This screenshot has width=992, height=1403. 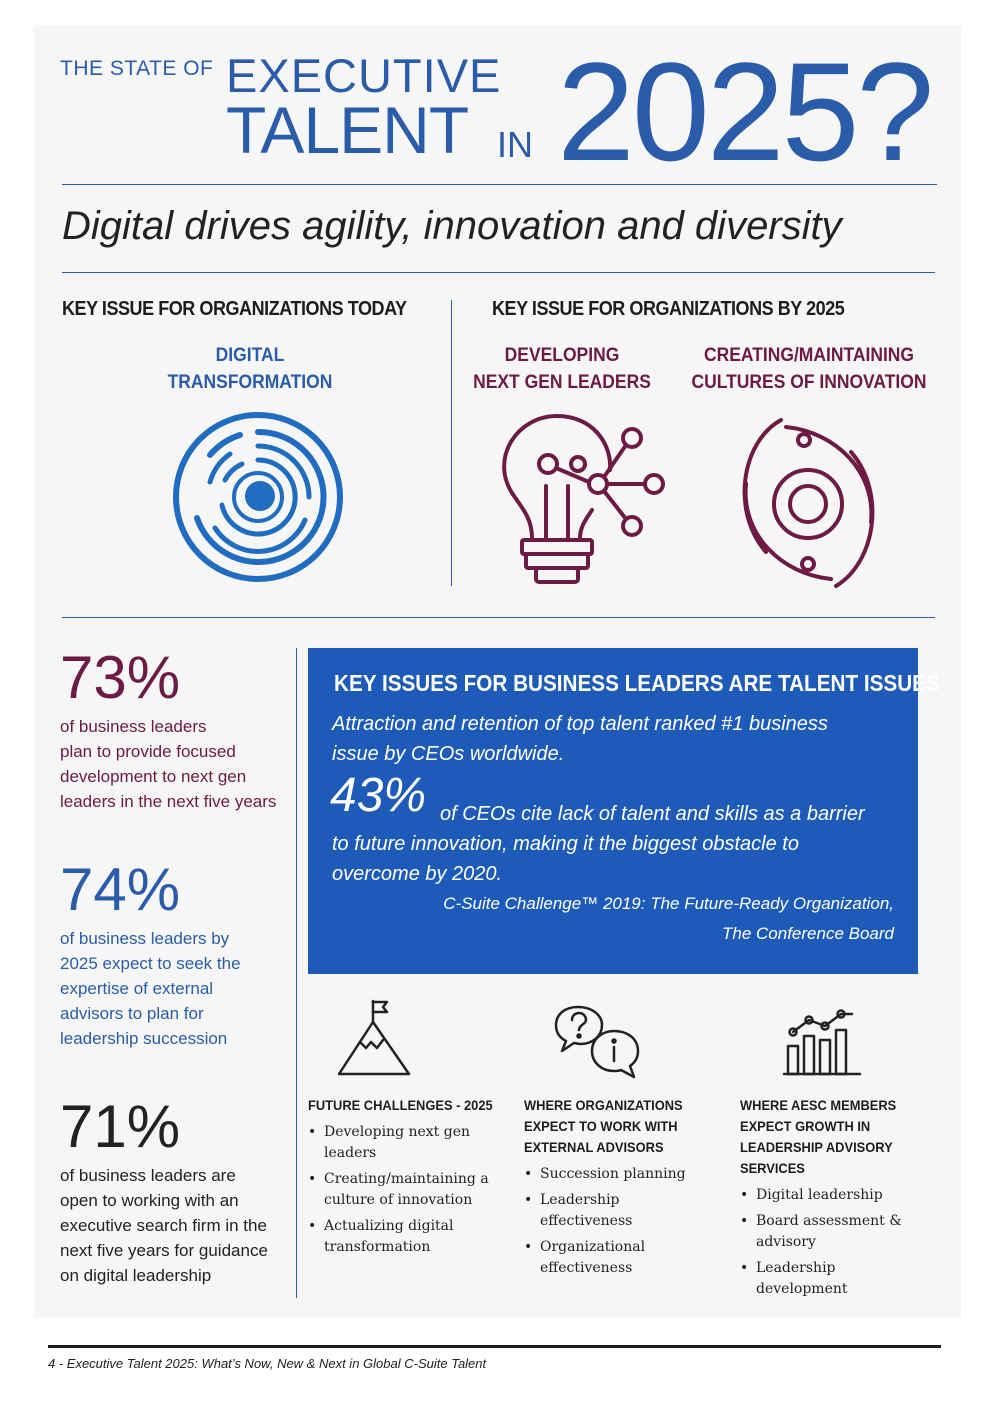 What do you see at coordinates (120, 1126) in the screenshot?
I see `stat-71-value: 71%` at bounding box center [120, 1126].